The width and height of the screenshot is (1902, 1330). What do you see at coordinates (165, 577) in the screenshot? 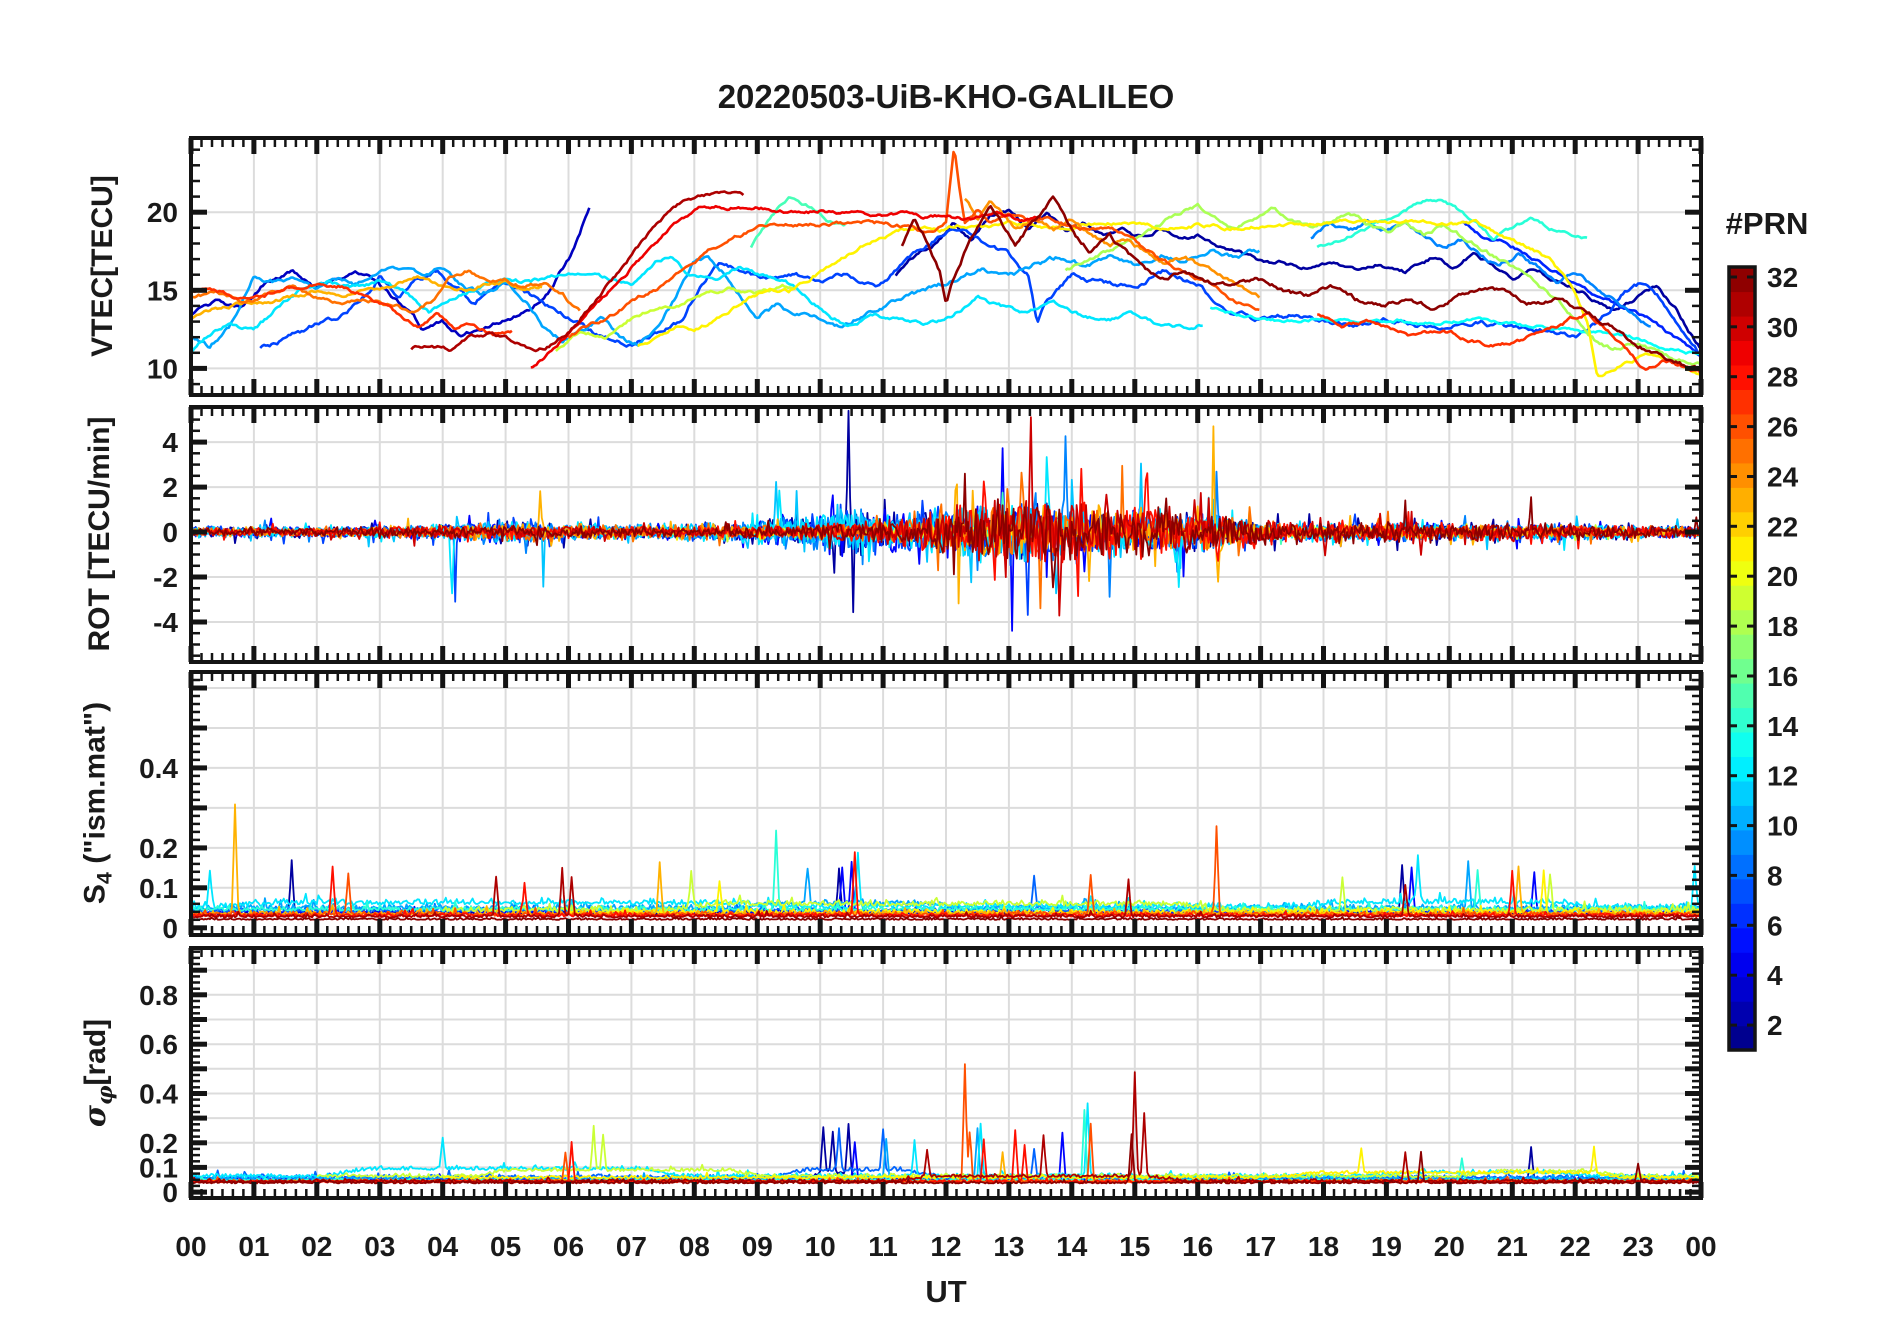
I see `rot-ytick-label: -2` at bounding box center [165, 577].